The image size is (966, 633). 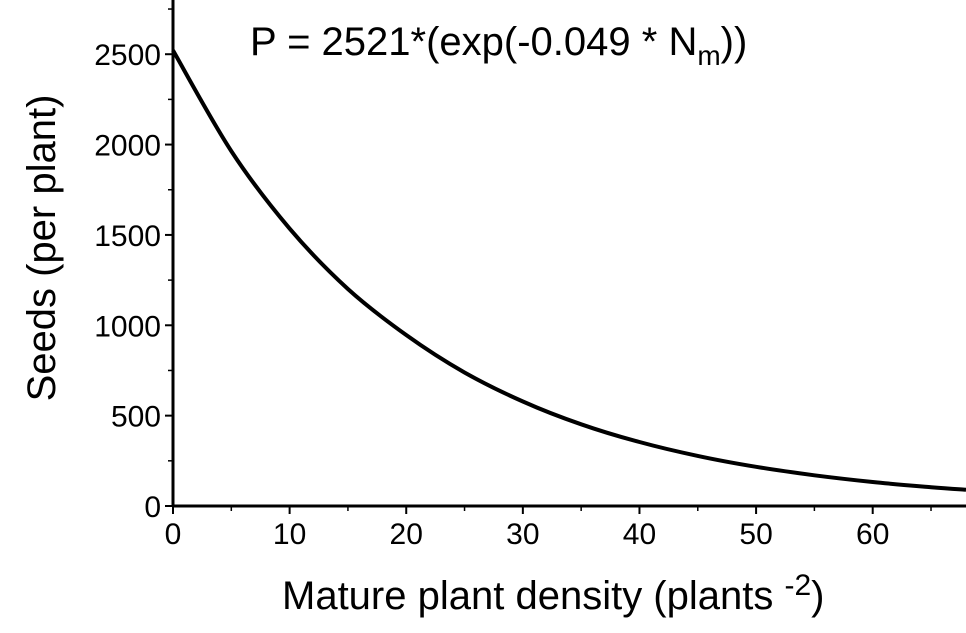 What do you see at coordinates (406, 534) in the screenshot?
I see `x-tick-label: 20` at bounding box center [406, 534].